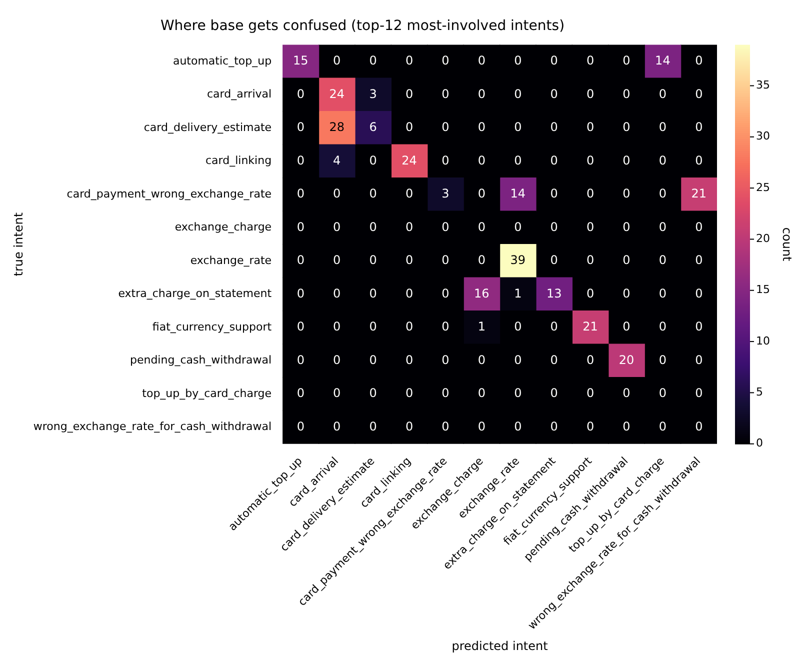 Image resolution: width=800 pixels, height=666 pixels. Describe the element at coordinates (337, 160) in the screenshot. I see `data-label: 4` at that location.